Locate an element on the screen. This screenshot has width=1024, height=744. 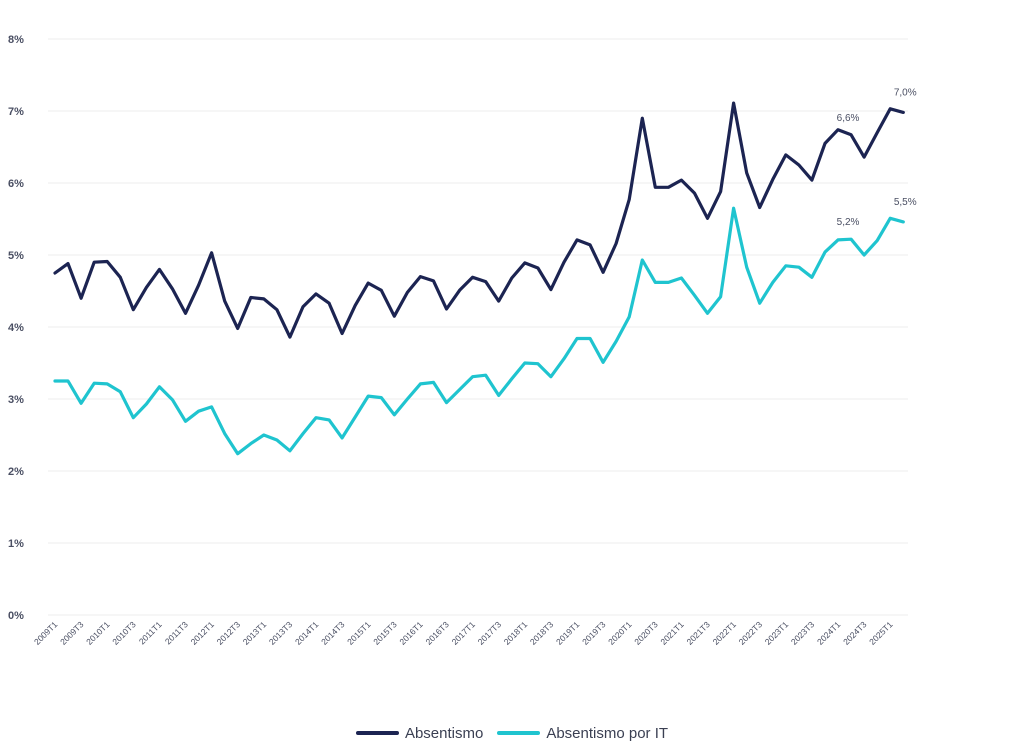
y-tick-label: 6% is located at coordinates (16, 184).